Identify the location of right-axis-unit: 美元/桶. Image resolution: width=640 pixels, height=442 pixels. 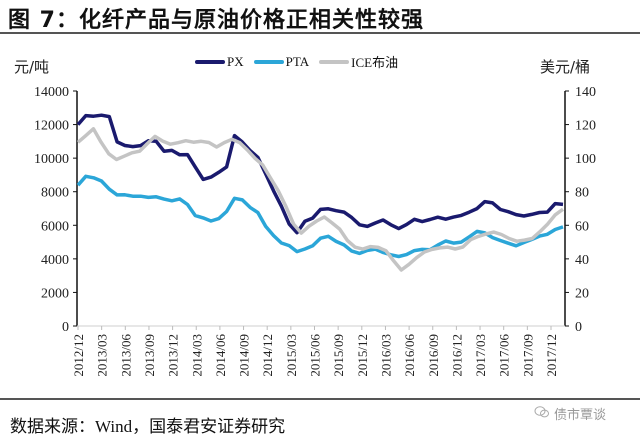
(565, 67).